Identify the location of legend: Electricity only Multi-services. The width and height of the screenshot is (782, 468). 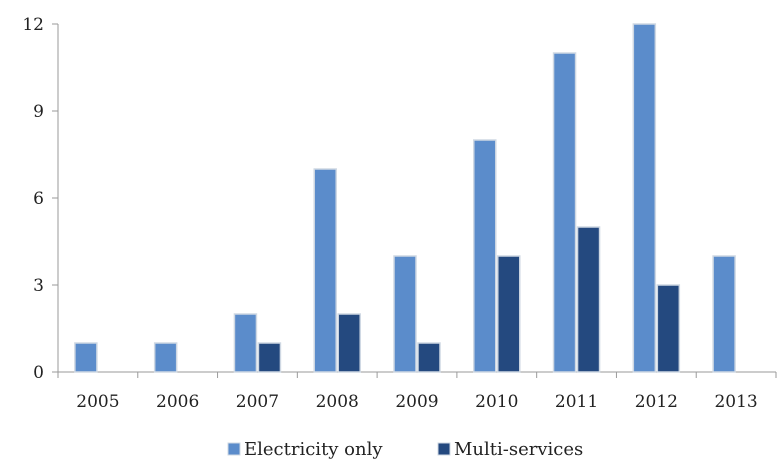
(405, 449).